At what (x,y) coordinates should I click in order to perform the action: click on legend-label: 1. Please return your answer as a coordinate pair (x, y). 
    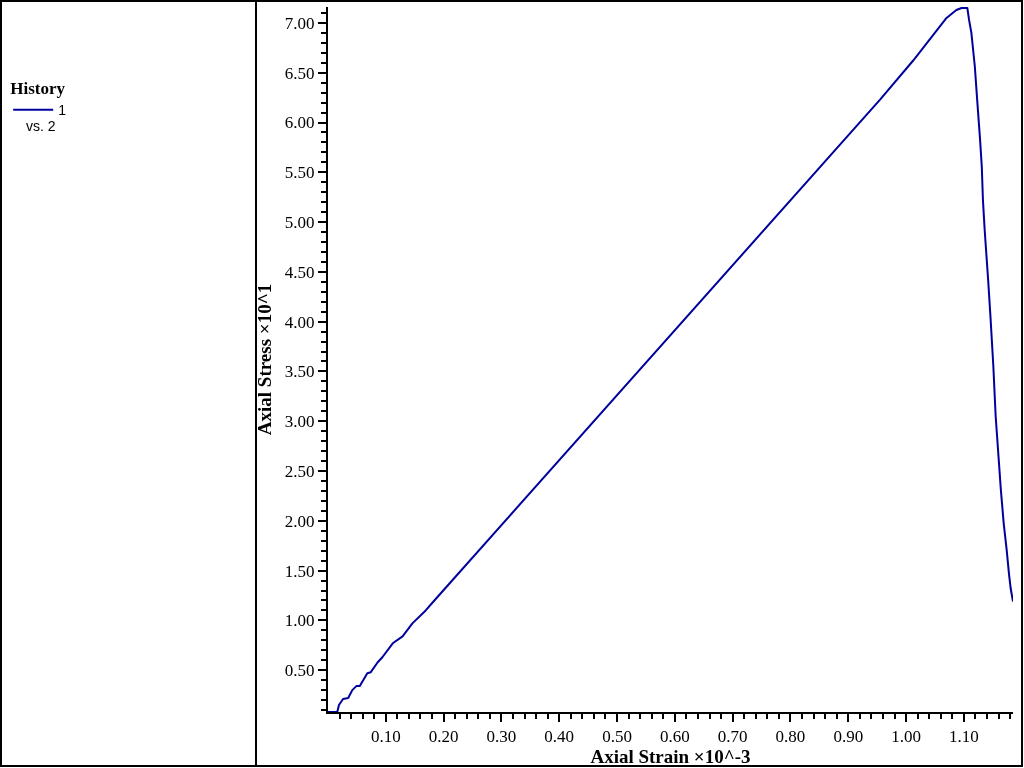
    Looking at the image, I should click on (62, 110).